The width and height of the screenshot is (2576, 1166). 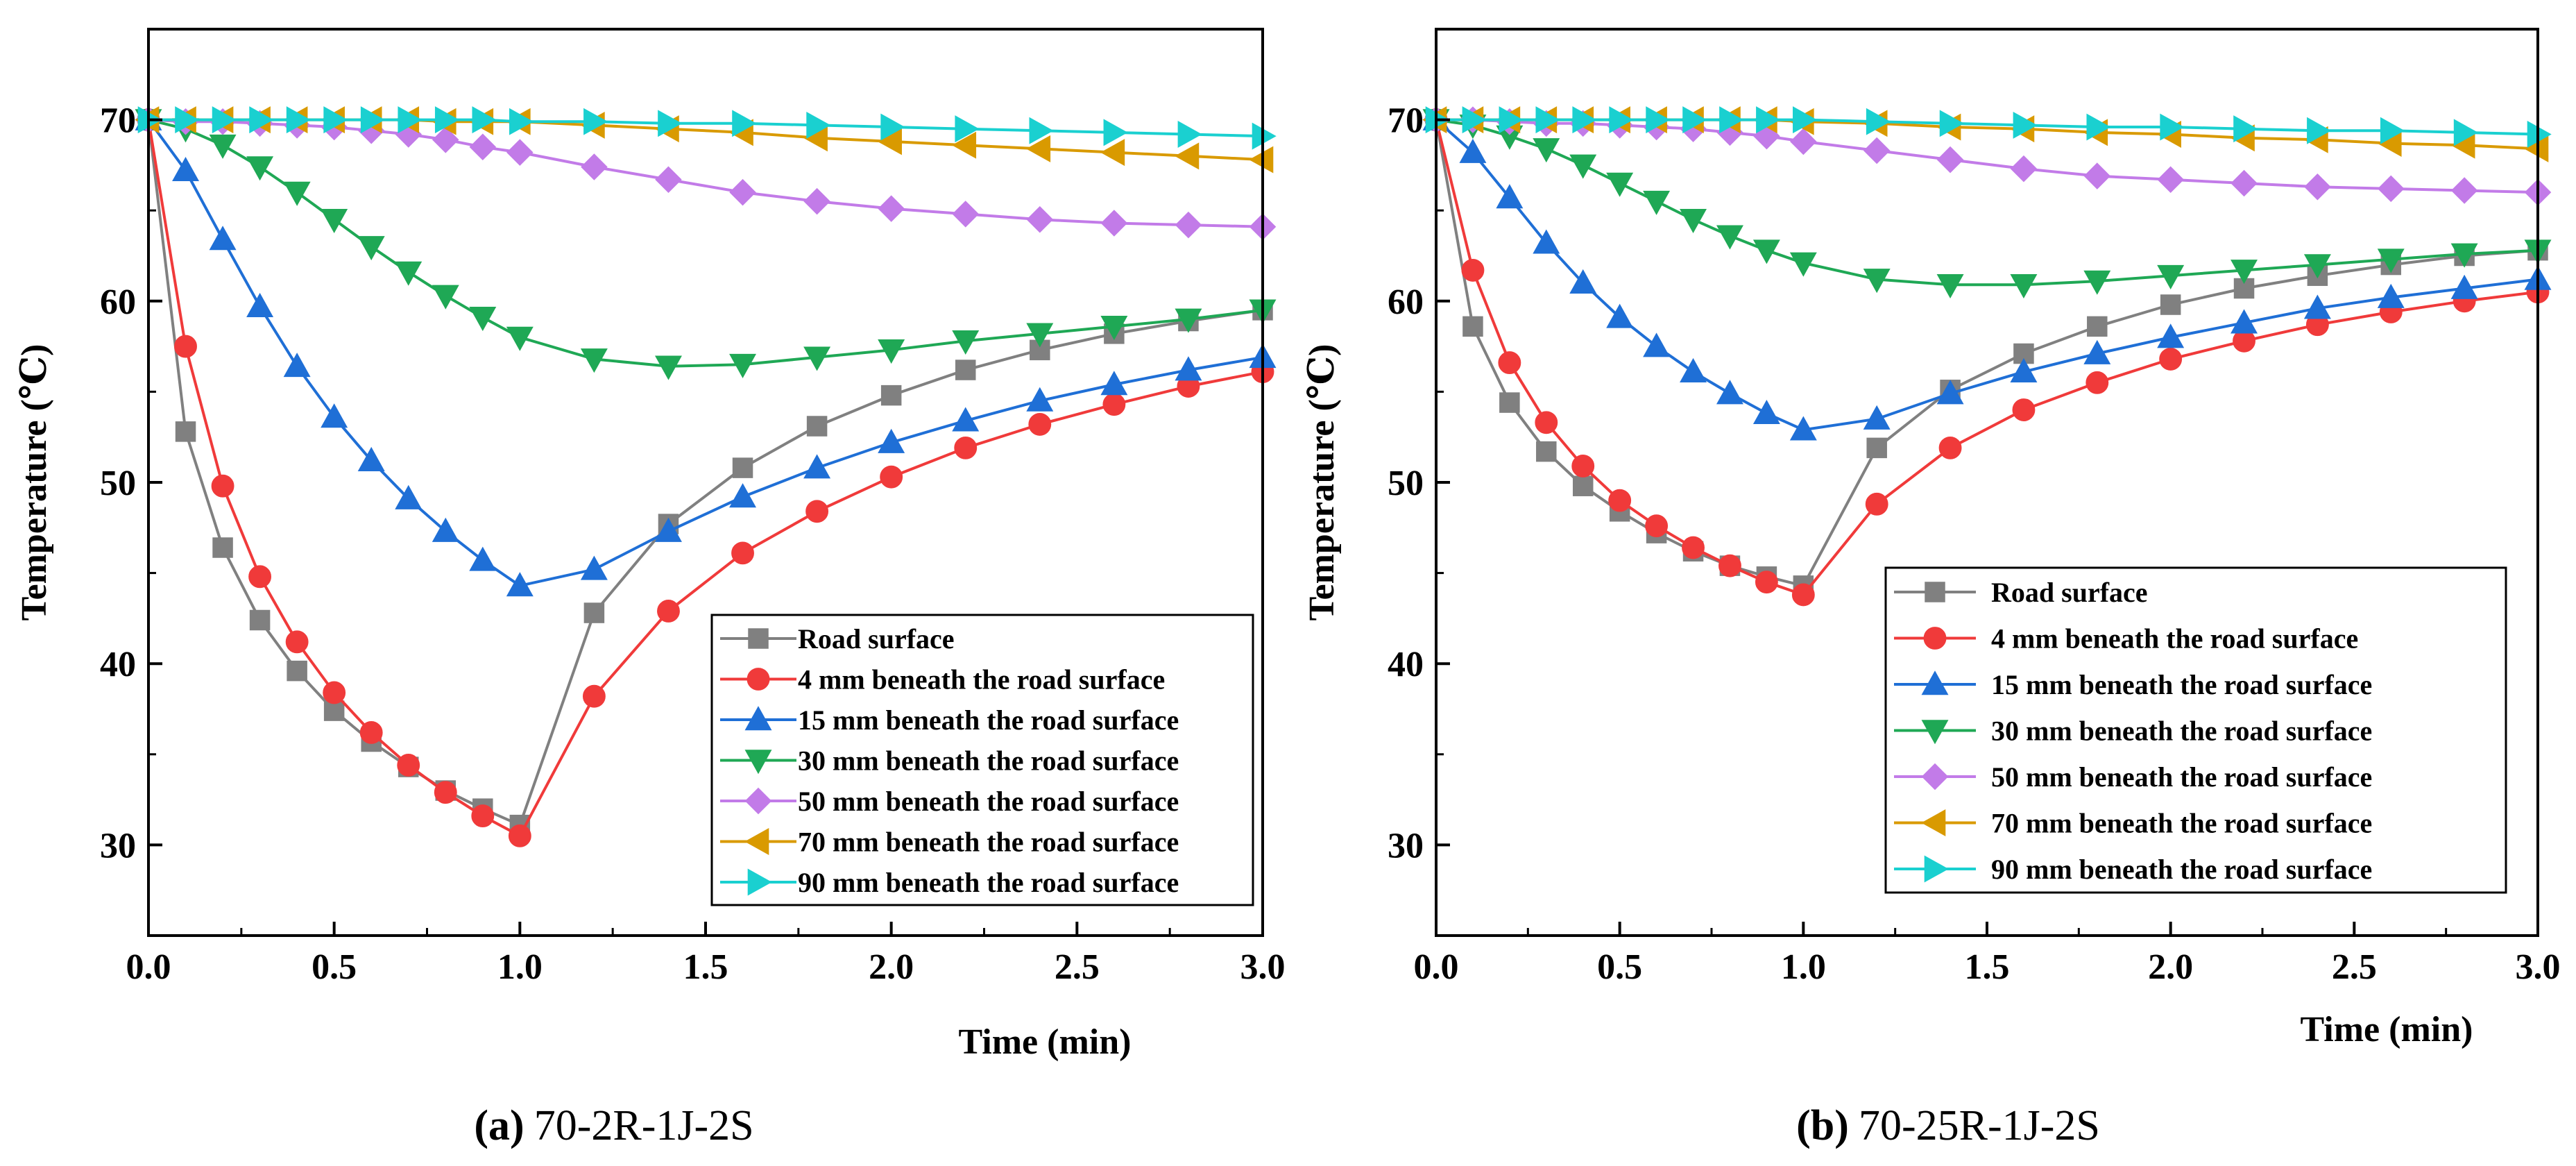 What do you see at coordinates (499, 1125) in the screenshot?
I see `caption-letter: (a)` at bounding box center [499, 1125].